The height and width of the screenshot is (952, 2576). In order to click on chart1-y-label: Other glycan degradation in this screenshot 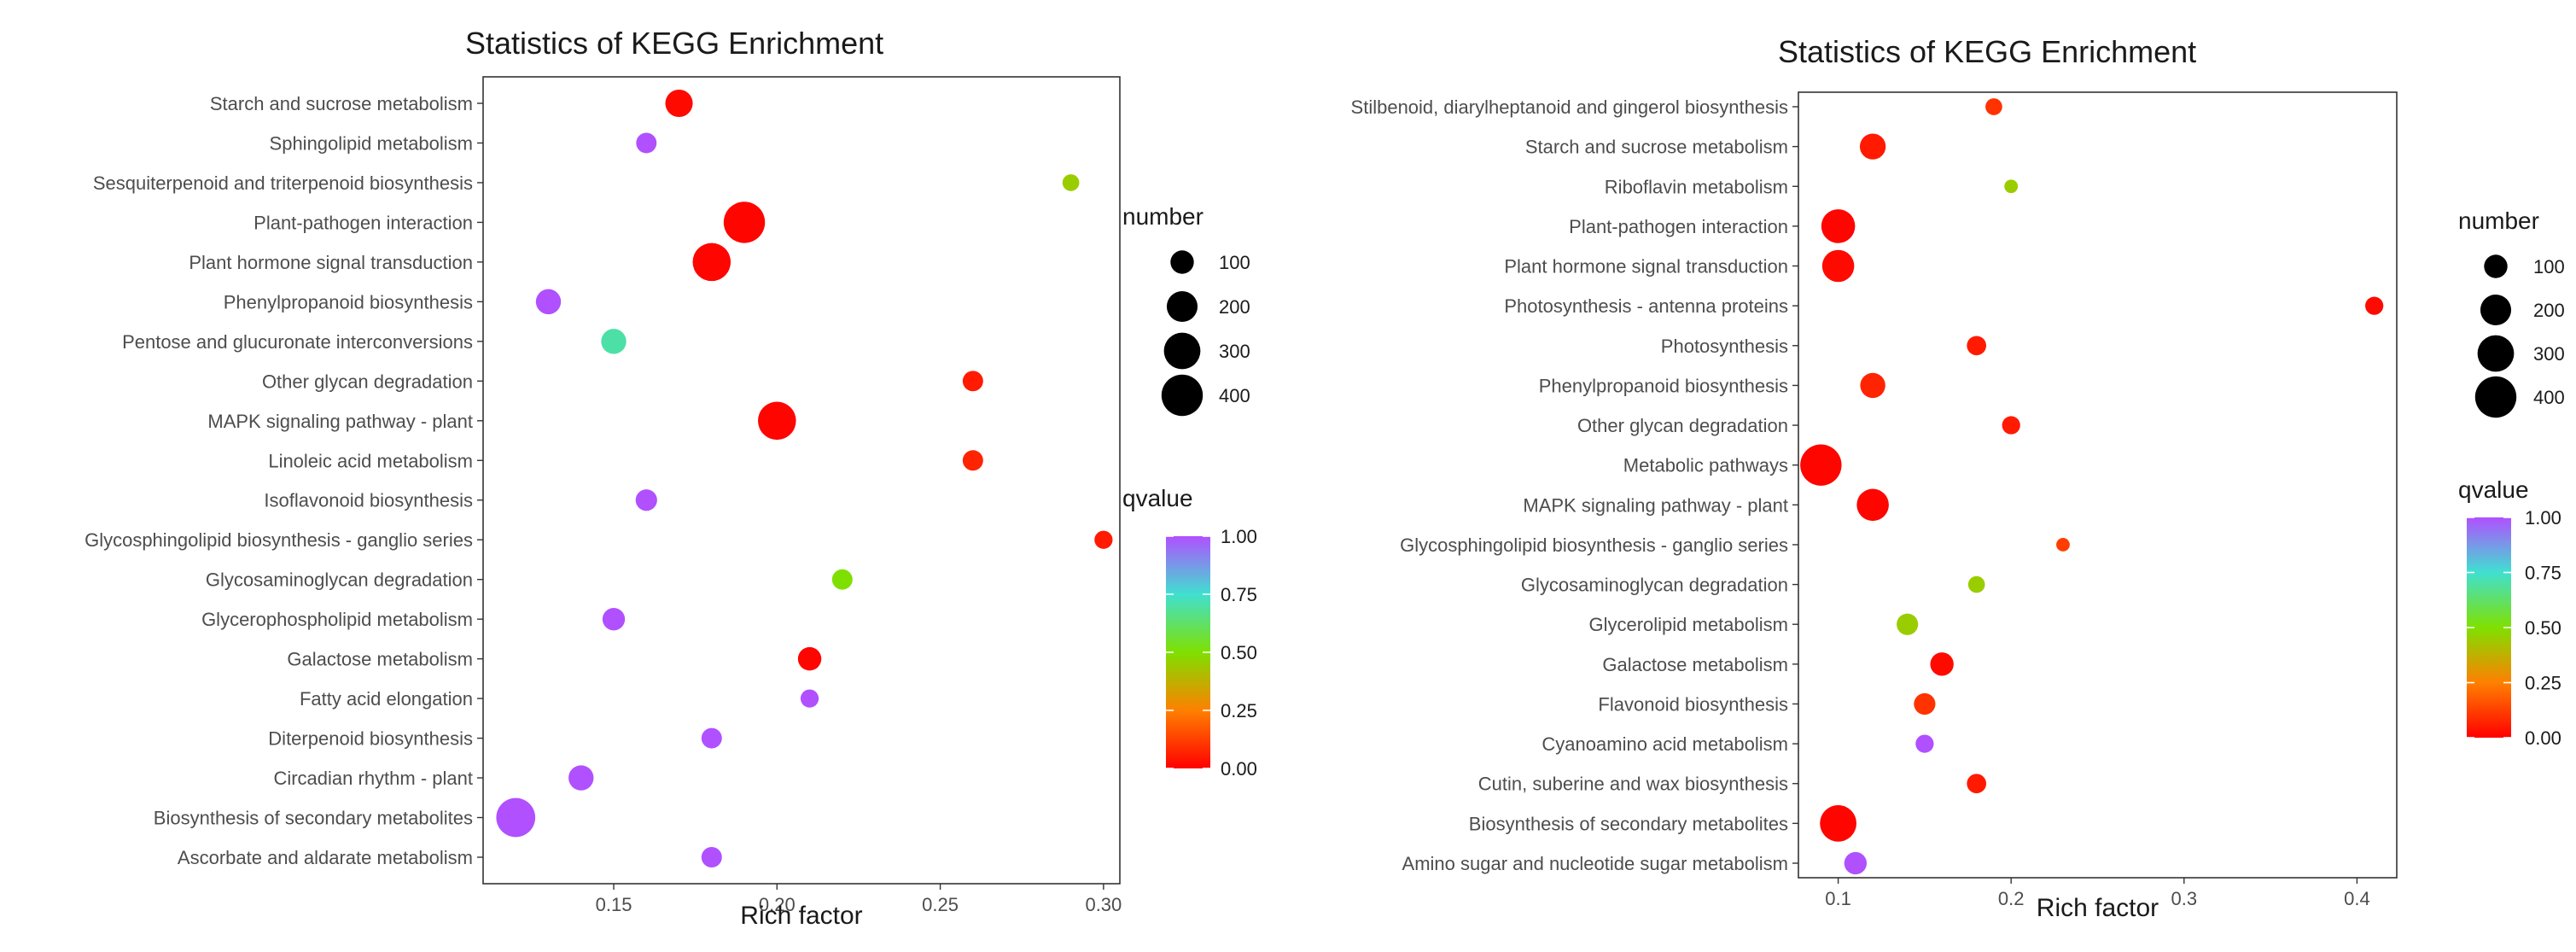, I will do `click(367, 382)`.